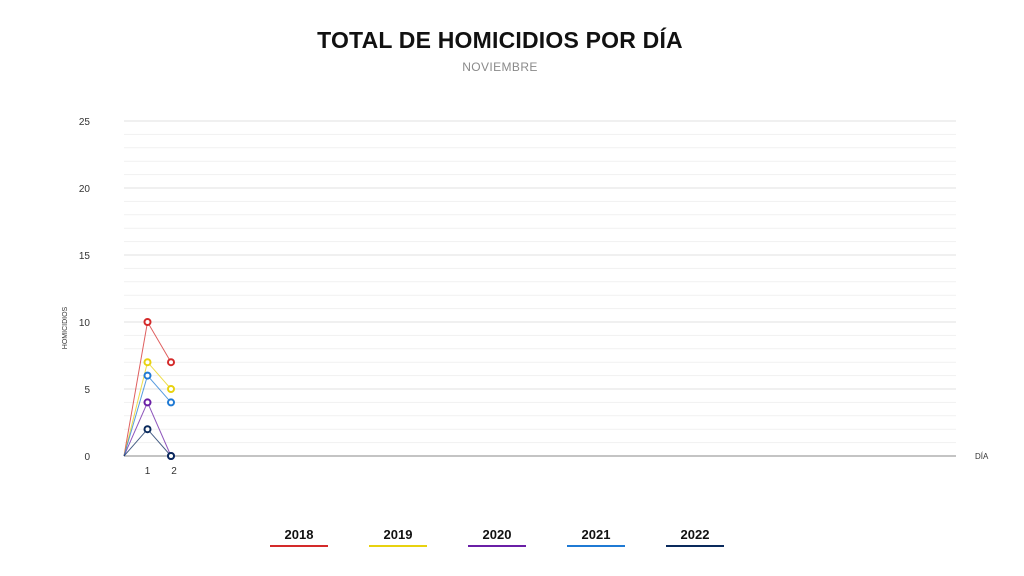  What do you see at coordinates (174, 471) in the screenshot?
I see `x-tick-label: 2` at bounding box center [174, 471].